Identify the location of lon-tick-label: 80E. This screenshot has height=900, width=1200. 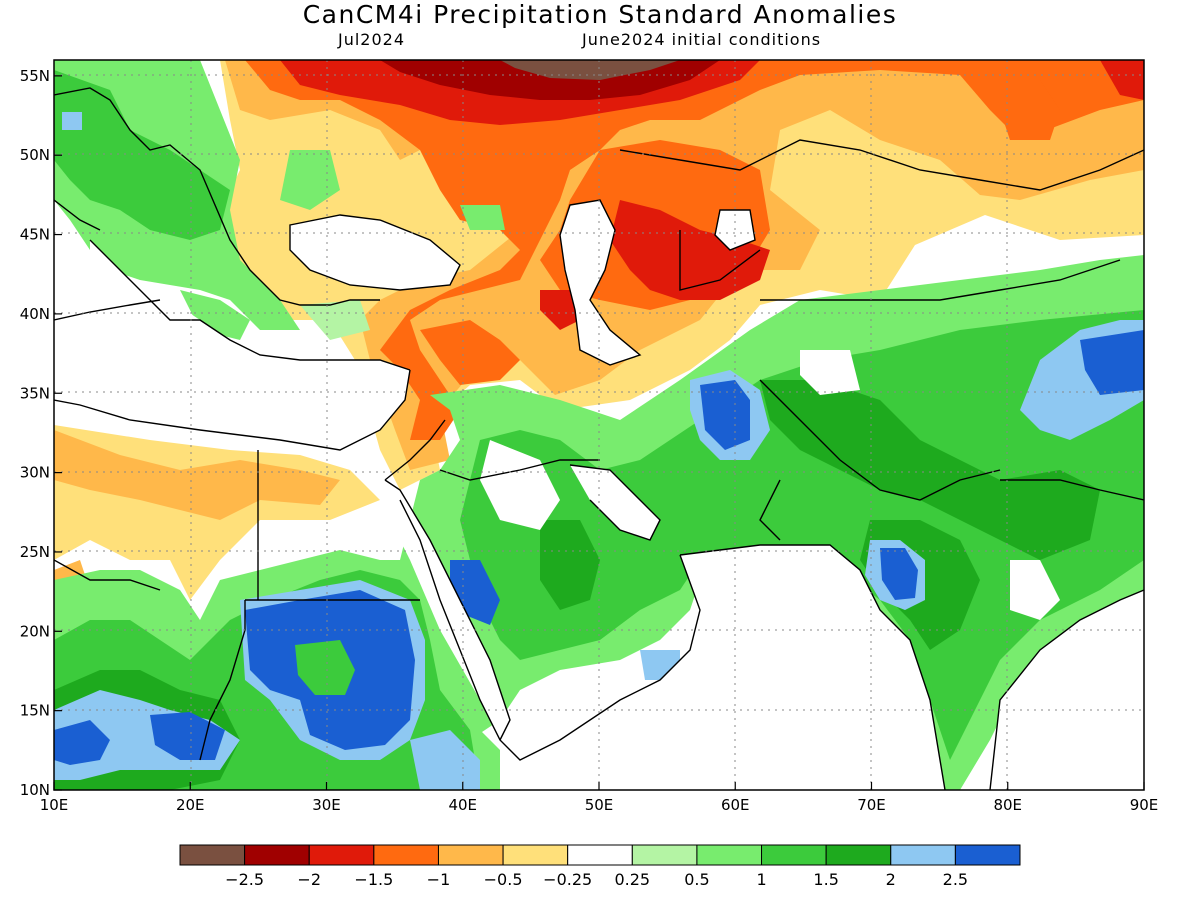
(1007, 805).